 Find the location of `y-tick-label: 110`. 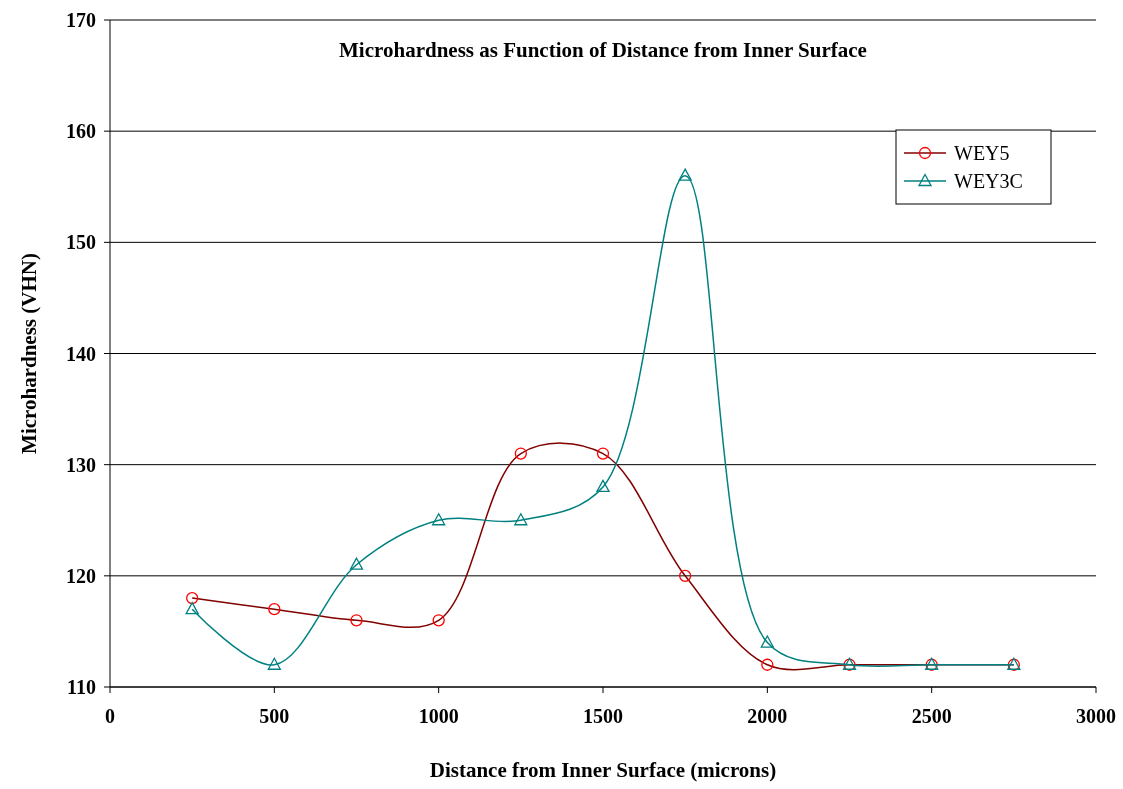

y-tick-label: 110 is located at coordinates (81, 687).